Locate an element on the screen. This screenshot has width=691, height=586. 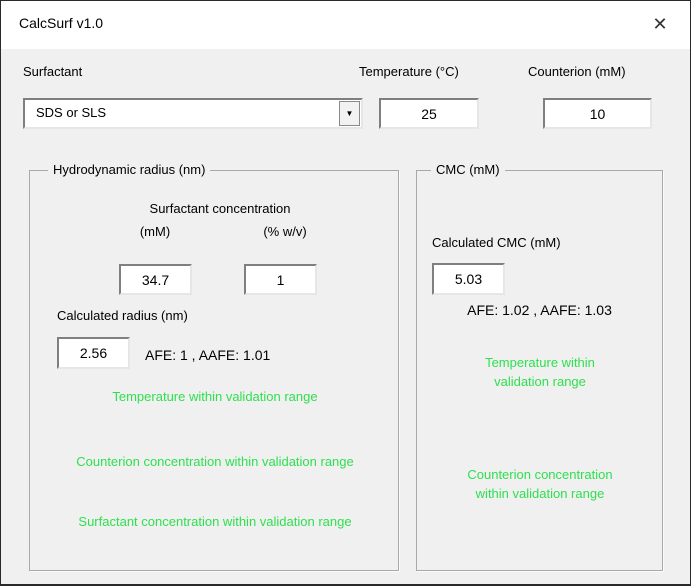
cmc-msg-temperature: Temperature within validation range is located at coordinates (540, 372).